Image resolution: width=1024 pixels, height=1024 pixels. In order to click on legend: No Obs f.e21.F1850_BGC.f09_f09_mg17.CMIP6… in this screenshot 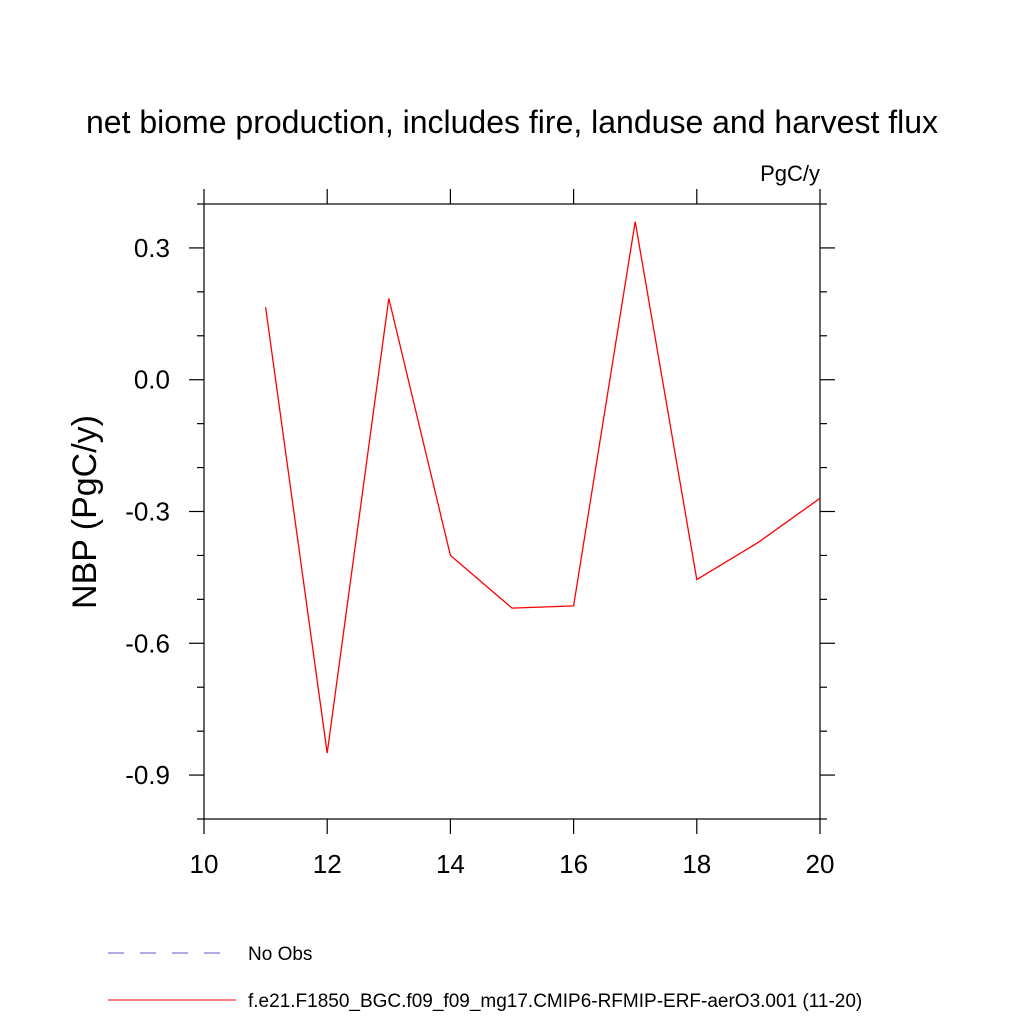, I will do `click(485, 978)`.